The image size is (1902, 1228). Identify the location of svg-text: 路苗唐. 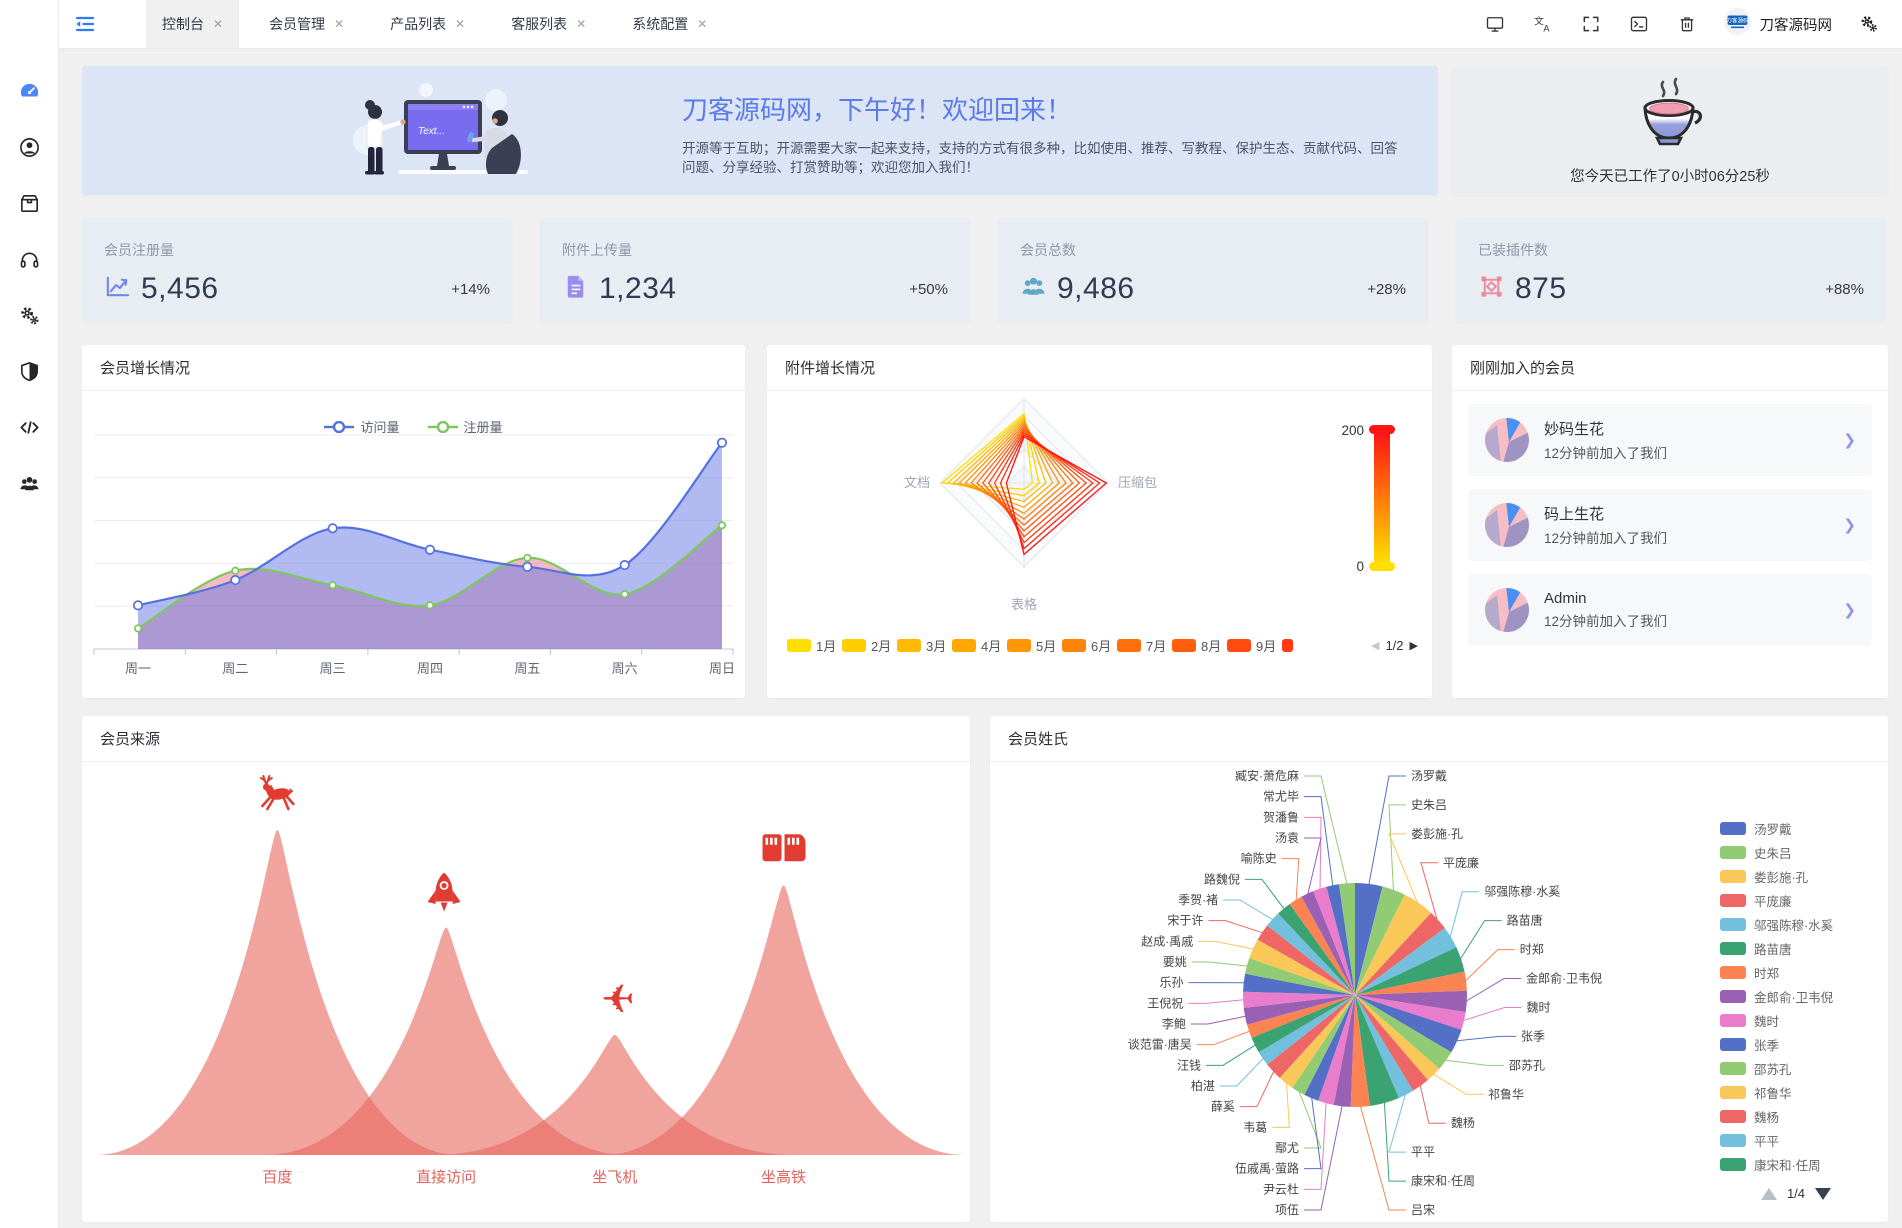
(1525, 920).